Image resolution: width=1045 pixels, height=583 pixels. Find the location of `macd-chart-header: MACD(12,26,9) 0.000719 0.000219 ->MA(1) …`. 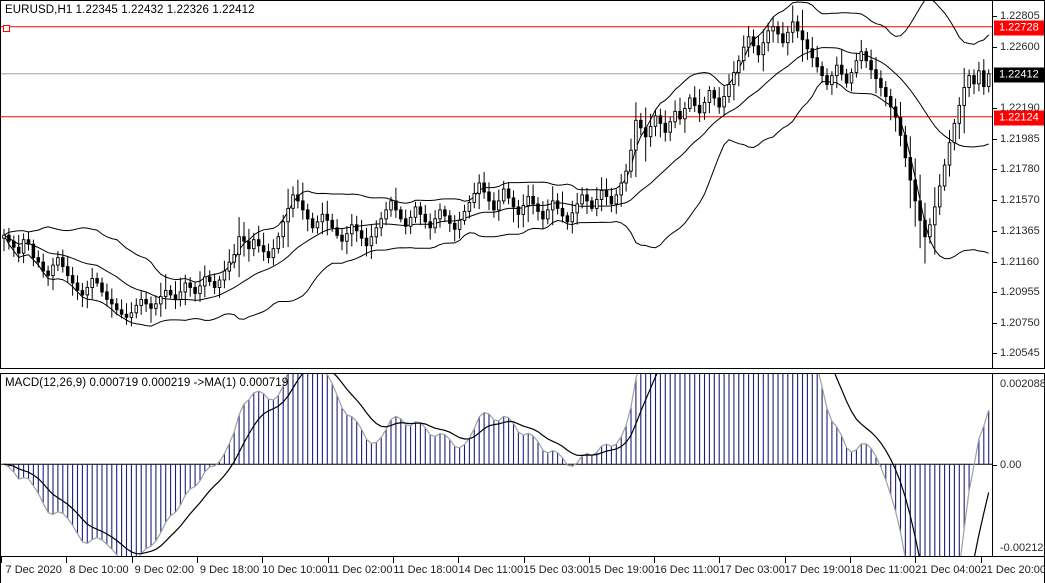

macd-chart-header: MACD(12,26,9) 0.000719 0.000219 ->MA(1) … is located at coordinates (147, 383).